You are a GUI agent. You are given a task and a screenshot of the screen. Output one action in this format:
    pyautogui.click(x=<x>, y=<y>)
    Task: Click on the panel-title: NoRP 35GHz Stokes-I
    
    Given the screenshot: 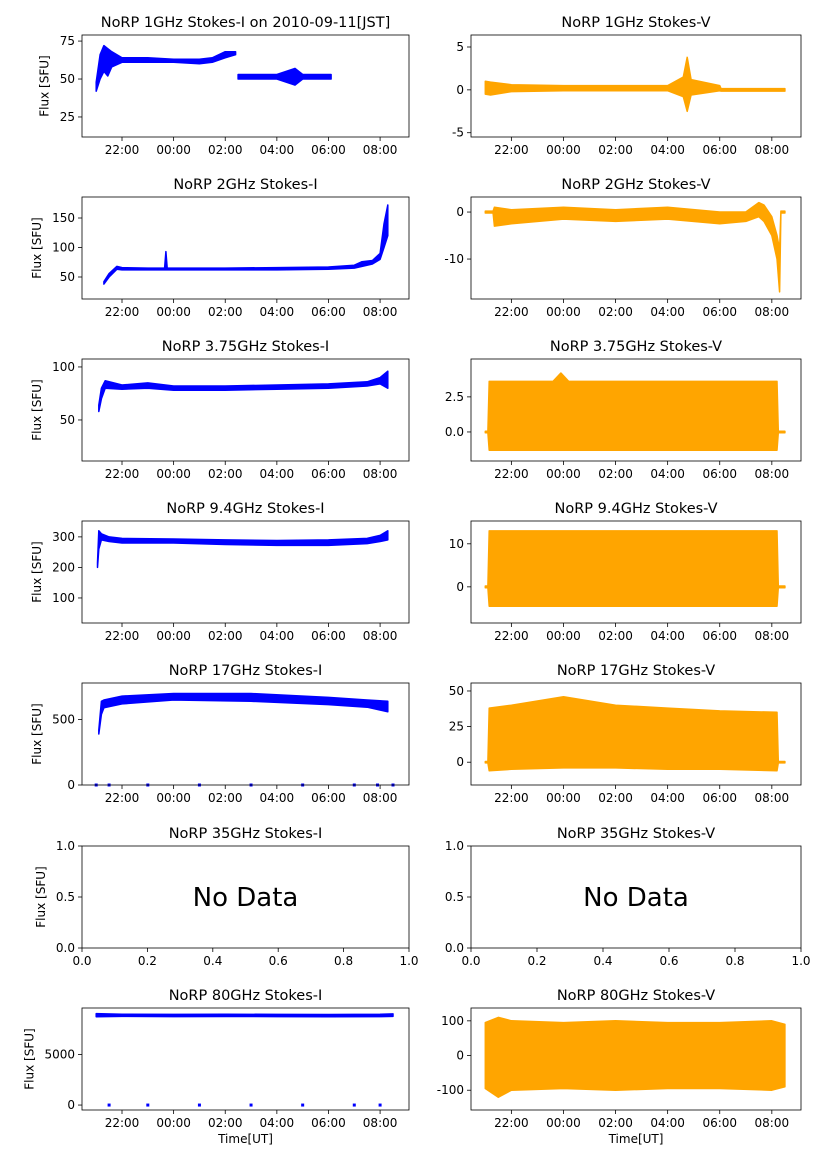 What is the action you would take?
    pyautogui.click(x=246, y=834)
    